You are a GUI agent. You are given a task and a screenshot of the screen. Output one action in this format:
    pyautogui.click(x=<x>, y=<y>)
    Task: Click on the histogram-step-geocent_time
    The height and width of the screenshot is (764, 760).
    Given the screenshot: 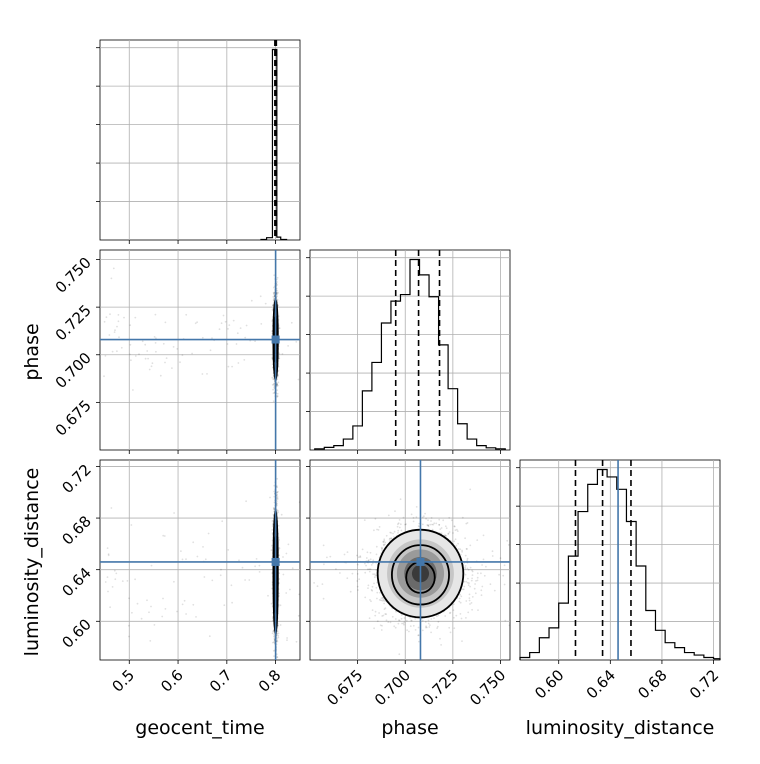 What is the action you would take?
    pyautogui.click(x=274, y=145)
    